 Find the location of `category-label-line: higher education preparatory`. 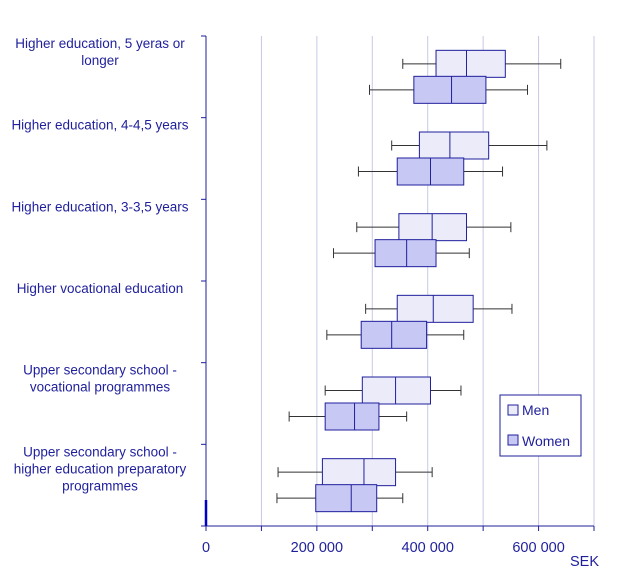

category-label-line: higher education preparatory is located at coordinates (100, 468).